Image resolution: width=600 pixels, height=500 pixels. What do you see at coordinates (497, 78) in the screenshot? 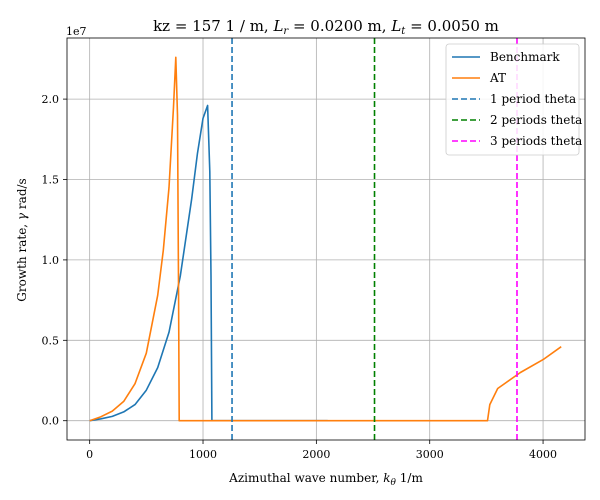
I see `legend-label: AT` at bounding box center [497, 78].